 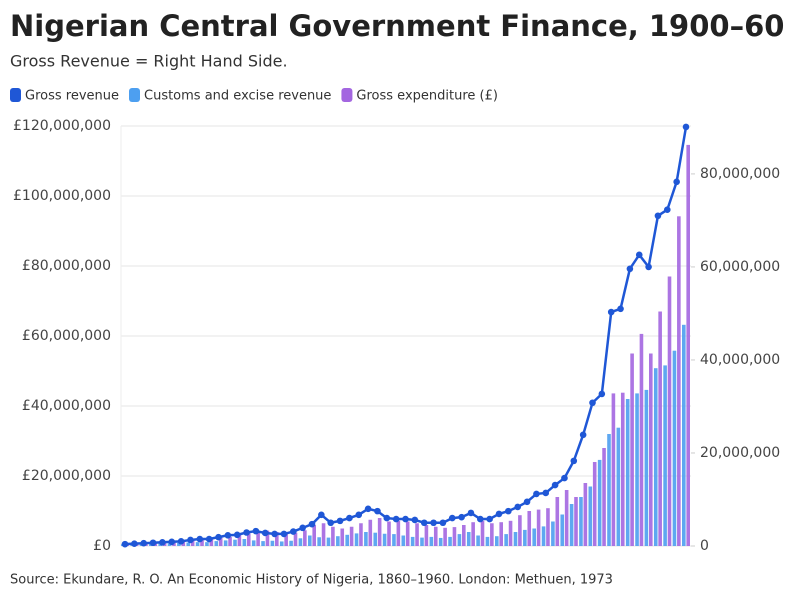 What do you see at coordinates (102, 546) in the screenshot?
I see `y-tick-label: £0` at bounding box center [102, 546].